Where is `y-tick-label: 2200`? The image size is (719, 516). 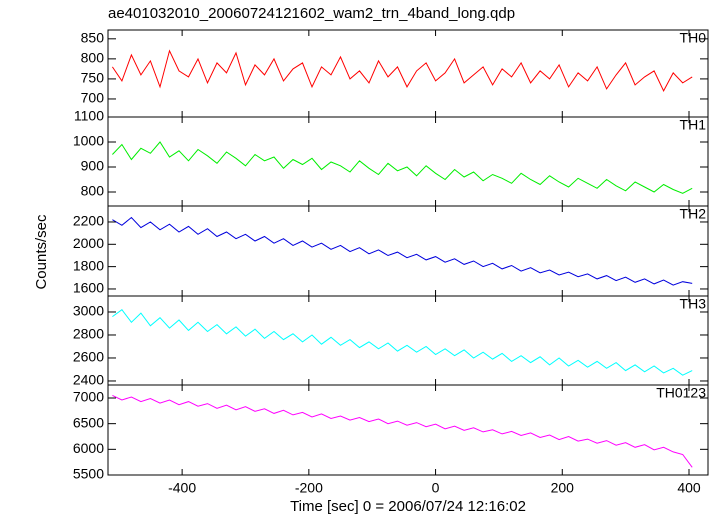 y-tick-label: 2200 is located at coordinates (88, 221).